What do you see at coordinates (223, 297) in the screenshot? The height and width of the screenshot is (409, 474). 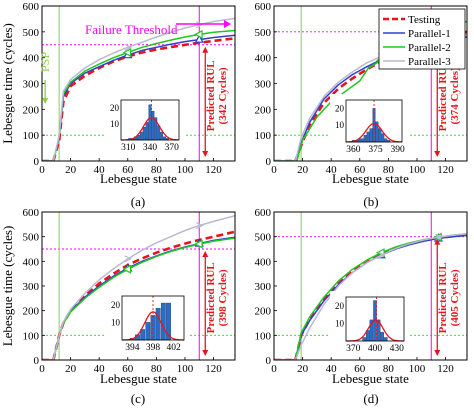 I see `rul-label-line2: (398 Cycles)` at bounding box center [223, 297].